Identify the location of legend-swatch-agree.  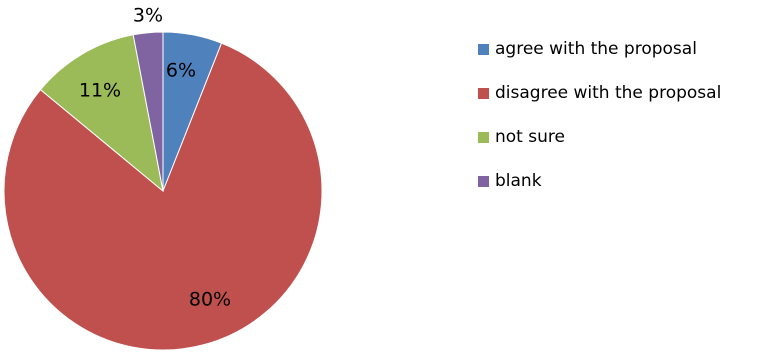
(483, 49).